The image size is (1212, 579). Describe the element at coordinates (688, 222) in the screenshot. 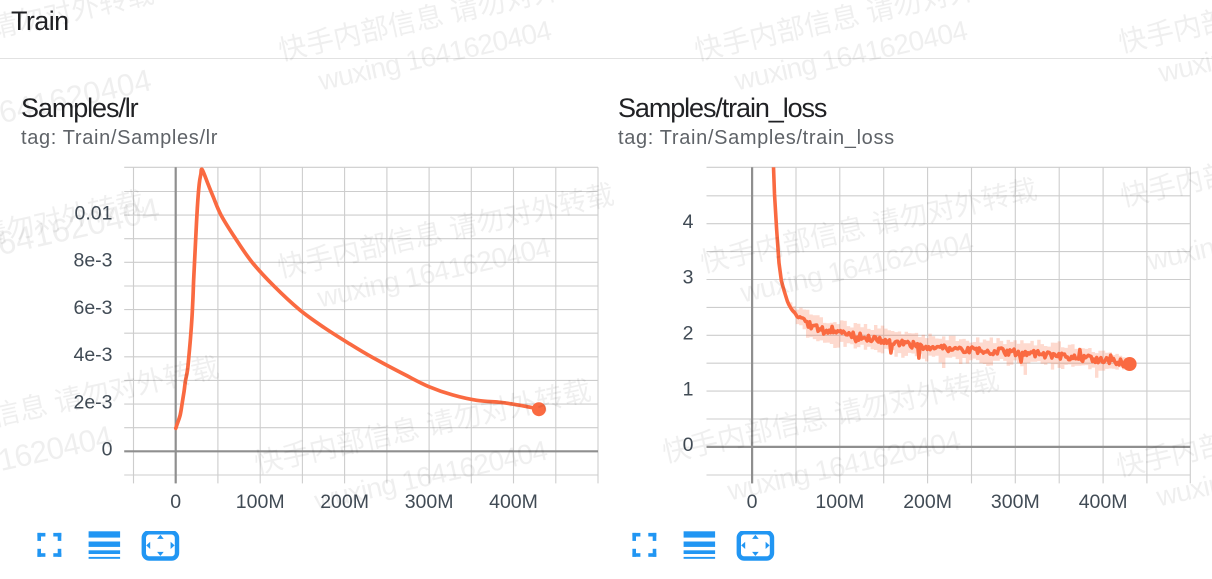

I see `svg-text: 4` at that location.